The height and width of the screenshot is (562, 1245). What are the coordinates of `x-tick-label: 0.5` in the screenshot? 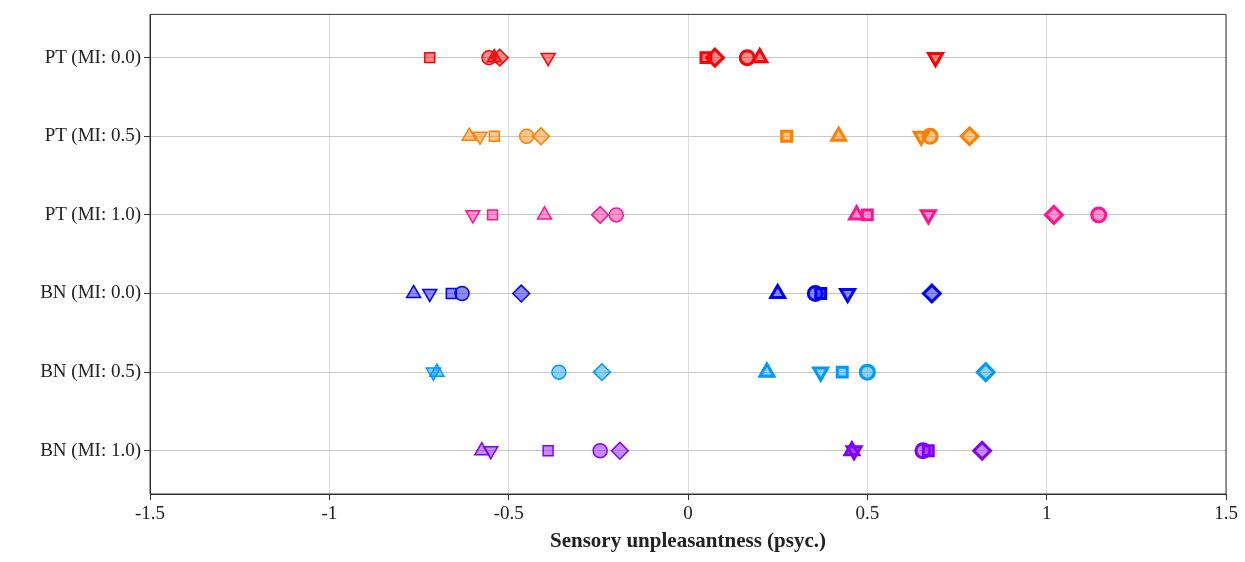 It's located at (867, 513).